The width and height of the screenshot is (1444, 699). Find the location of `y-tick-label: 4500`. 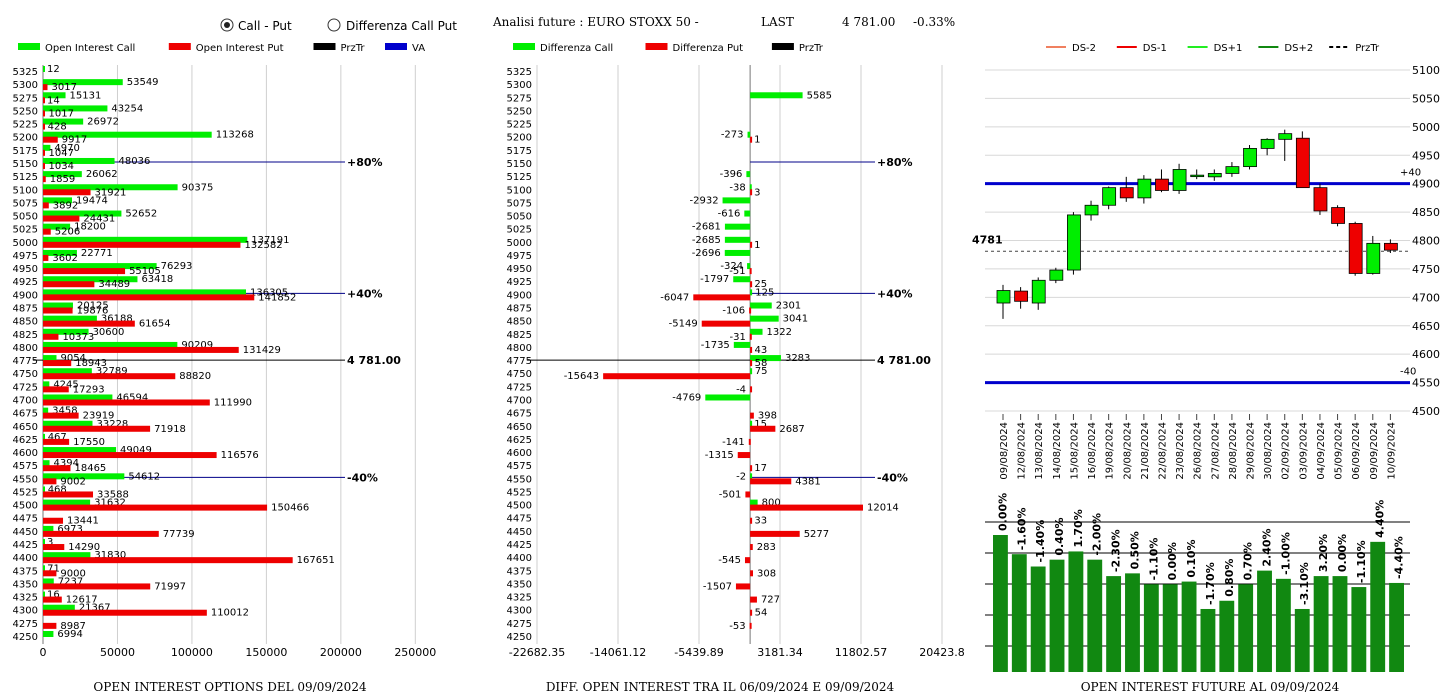

y-tick-label: 4500 is located at coordinates (1426, 411).